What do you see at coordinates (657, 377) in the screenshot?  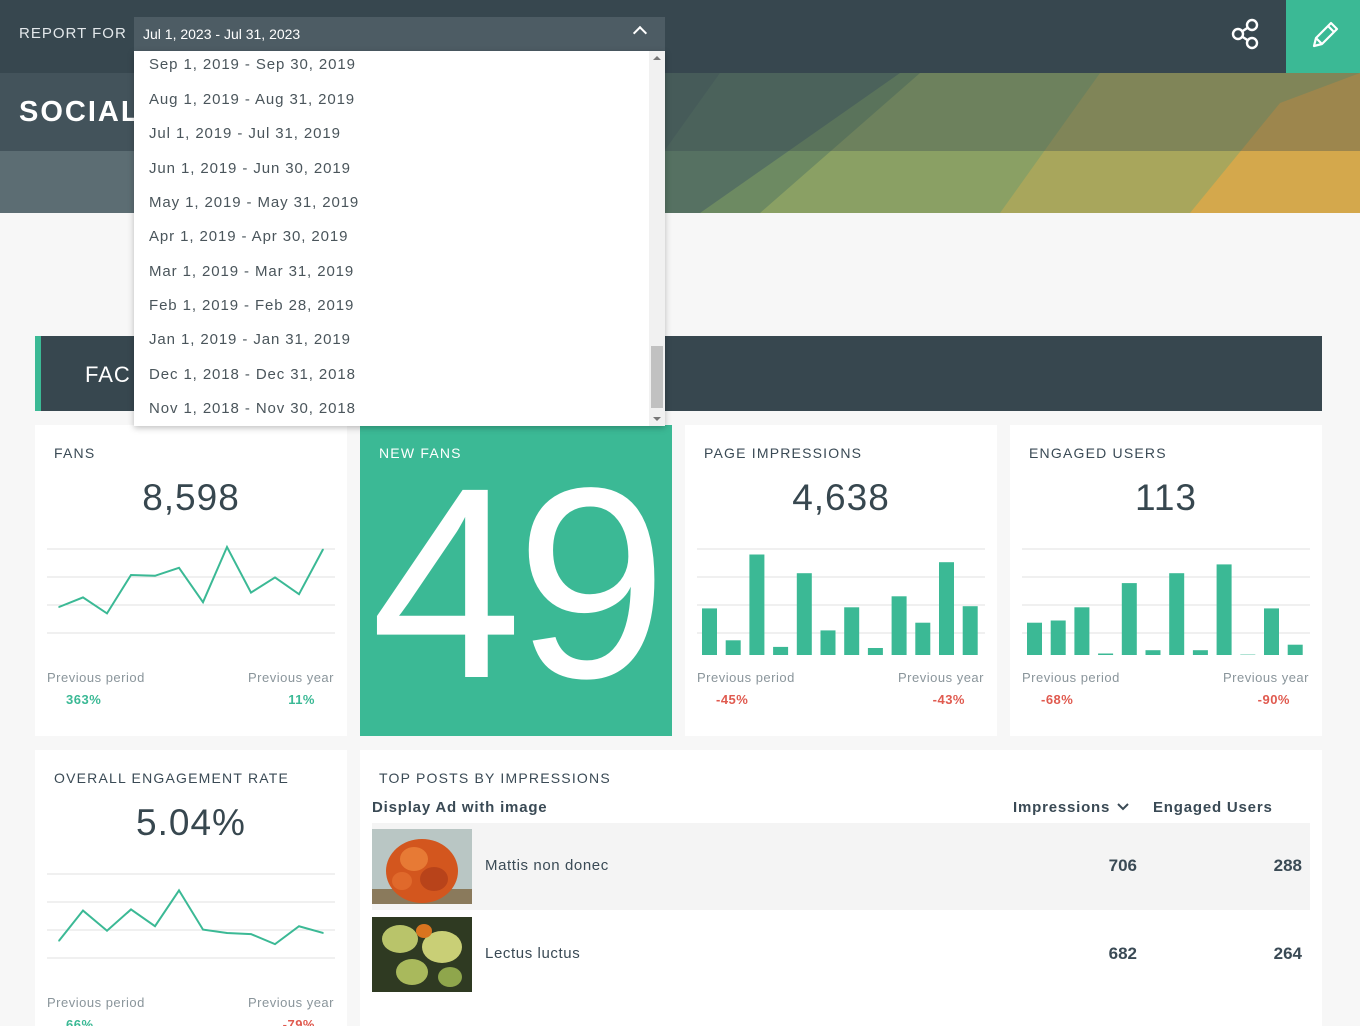 I see `scrollbar-thumb` at bounding box center [657, 377].